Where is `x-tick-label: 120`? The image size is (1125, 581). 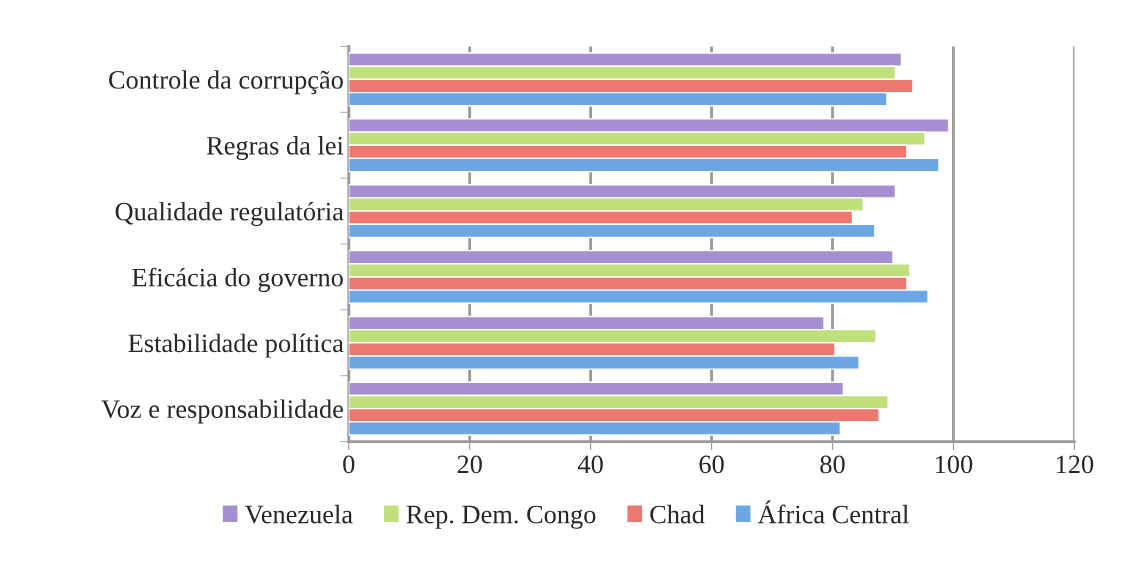
x-tick-label: 120 is located at coordinates (1075, 464).